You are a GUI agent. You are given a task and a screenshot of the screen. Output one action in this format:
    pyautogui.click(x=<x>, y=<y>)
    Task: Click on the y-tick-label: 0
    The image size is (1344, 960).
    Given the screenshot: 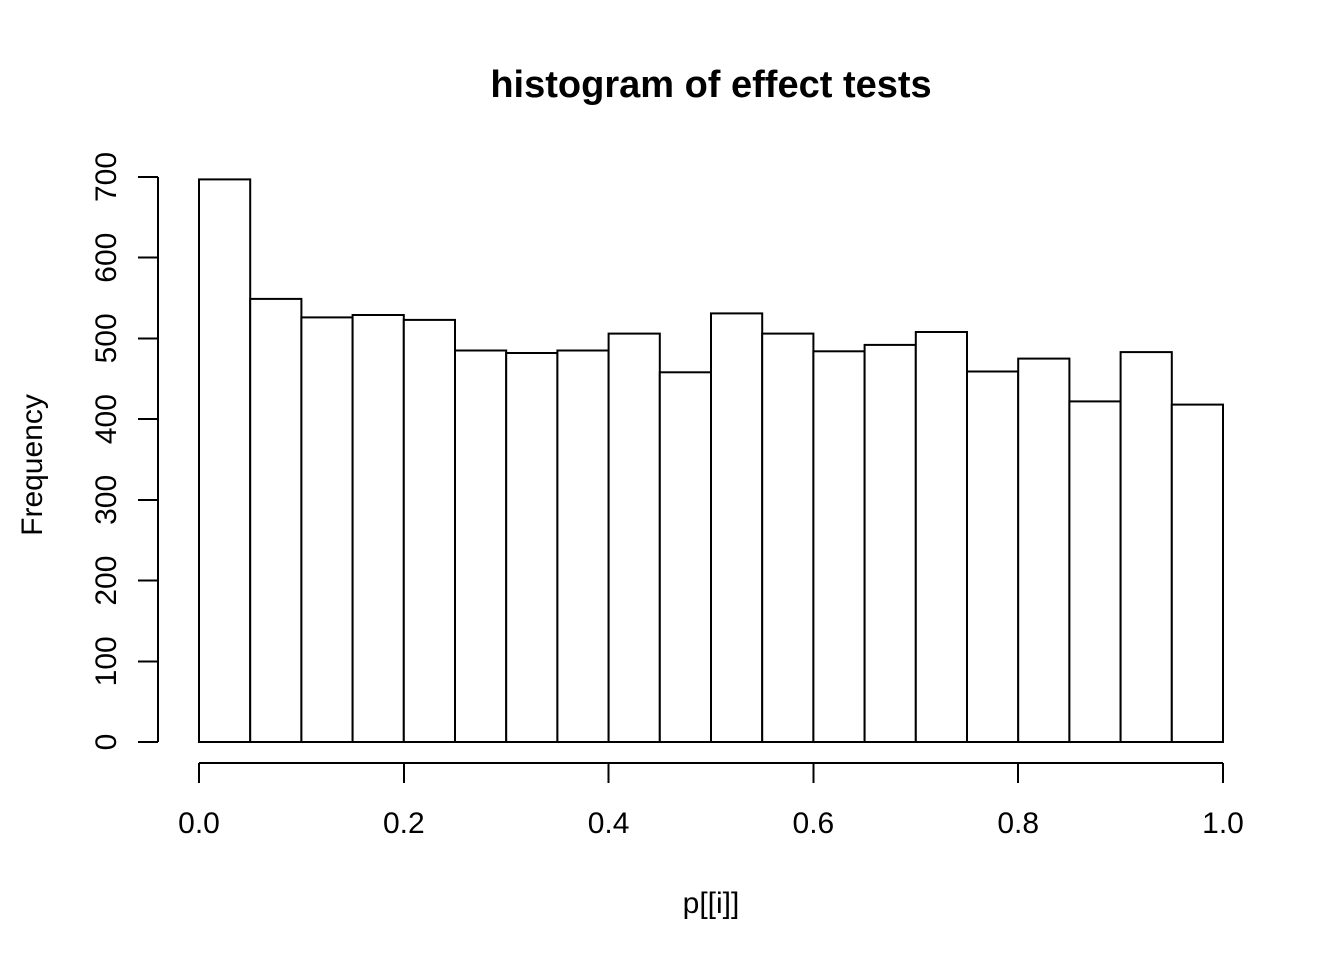 What is the action you would take?
    pyautogui.click(x=106, y=742)
    